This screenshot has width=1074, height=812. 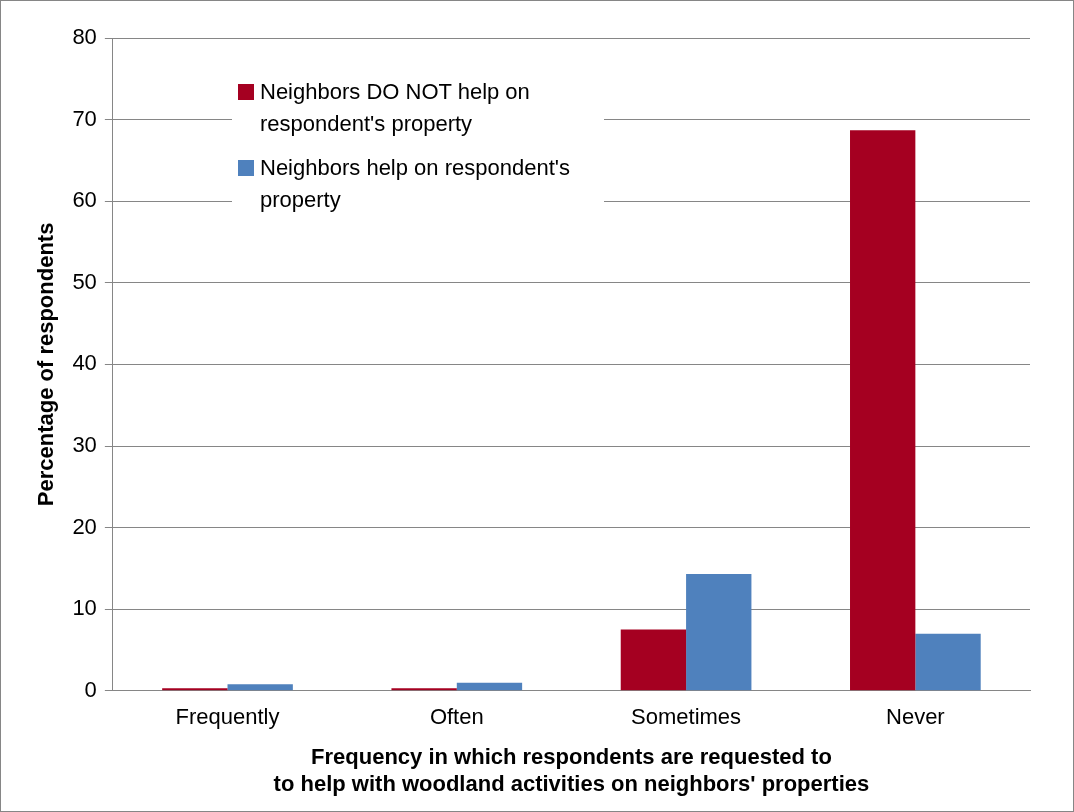 I want to click on x-axis-title: Frequency in which respondents are requested to to help with woodland activities on neighbors' properties, so click(x=571, y=770).